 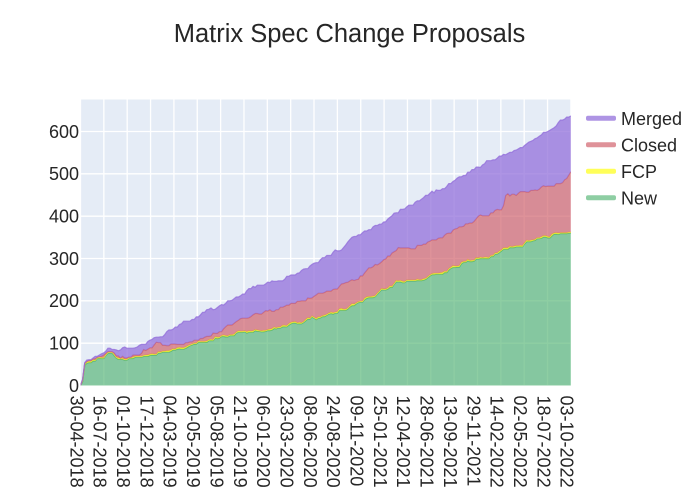 What do you see at coordinates (639, 199) in the screenshot?
I see `svg-text: New` at bounding box center [639, 199].